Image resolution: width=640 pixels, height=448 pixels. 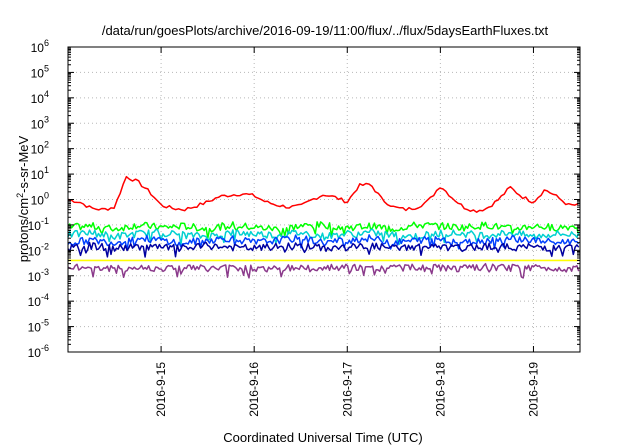 I want to click on y-tick-label: 10¹, so click(x=40, y=173).